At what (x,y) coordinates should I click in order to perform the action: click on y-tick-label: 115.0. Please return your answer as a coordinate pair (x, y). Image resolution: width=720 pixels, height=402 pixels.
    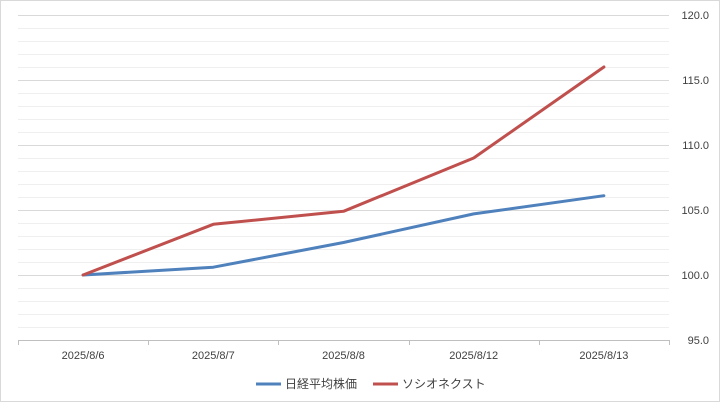
    Looking at the image, I should click on (695, 81).